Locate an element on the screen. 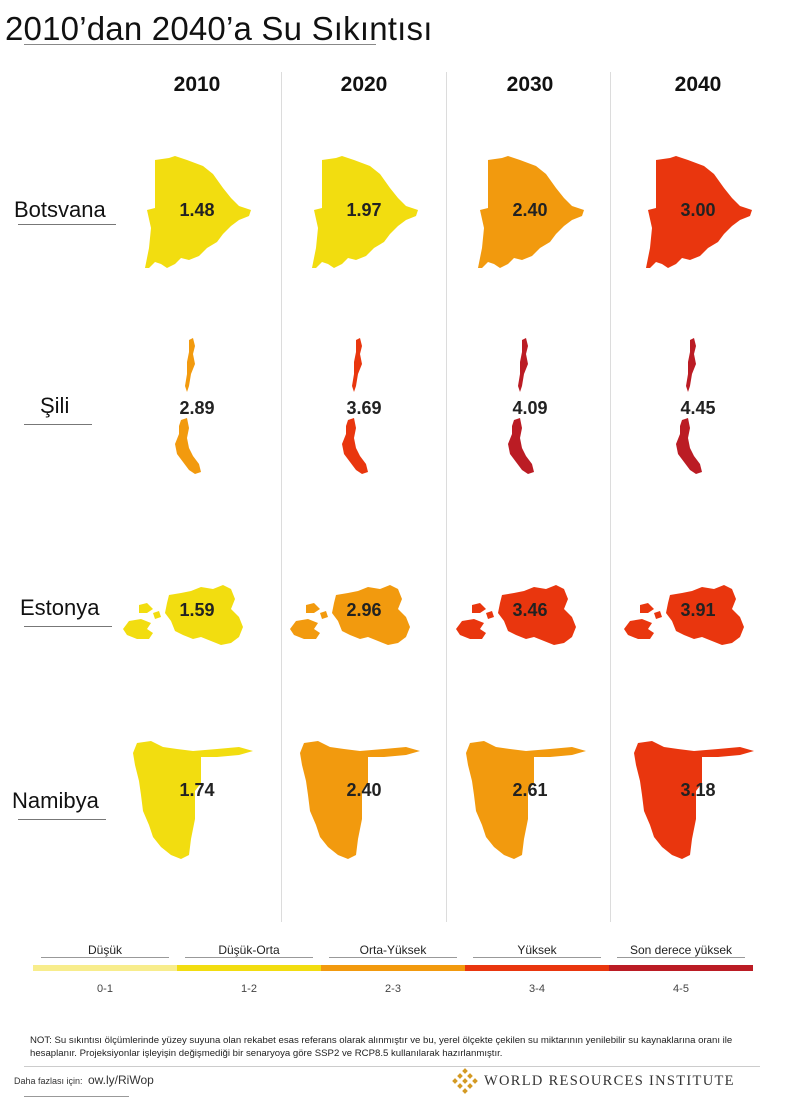 The image size is (790, 1119). map-cell: 1.97 is located at coordinates (364, 223).